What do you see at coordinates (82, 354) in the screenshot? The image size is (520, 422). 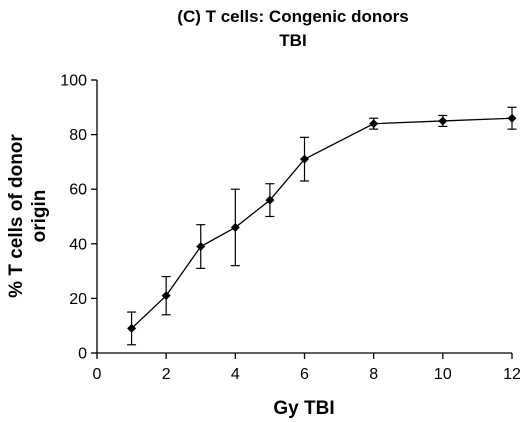 I see `y-tick-label: 0` at bounding box center [82, 354].